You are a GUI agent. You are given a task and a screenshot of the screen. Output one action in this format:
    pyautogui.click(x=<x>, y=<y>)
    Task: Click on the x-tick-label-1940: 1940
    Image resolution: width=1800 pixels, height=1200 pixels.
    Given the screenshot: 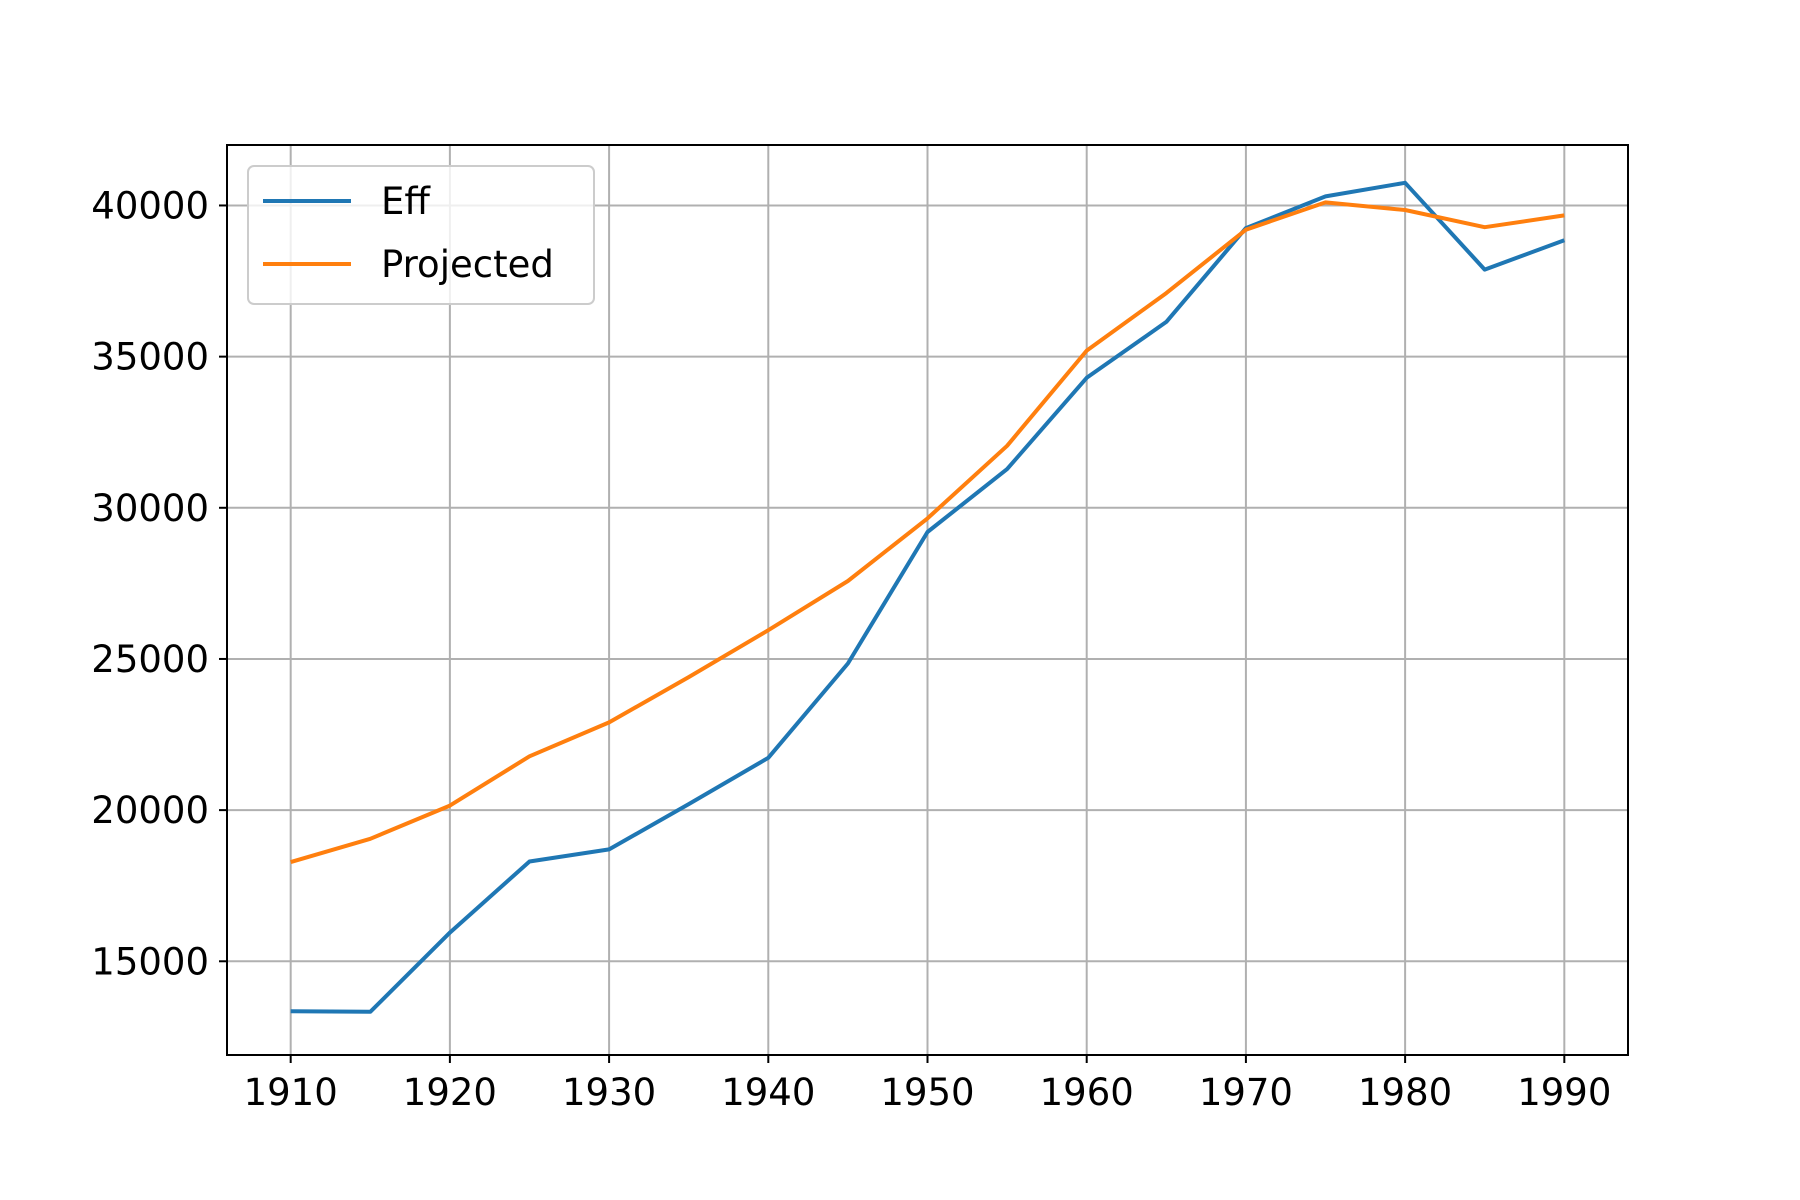 What is the action you would take?
    pyautogui.click(x=768, y=1092)
    